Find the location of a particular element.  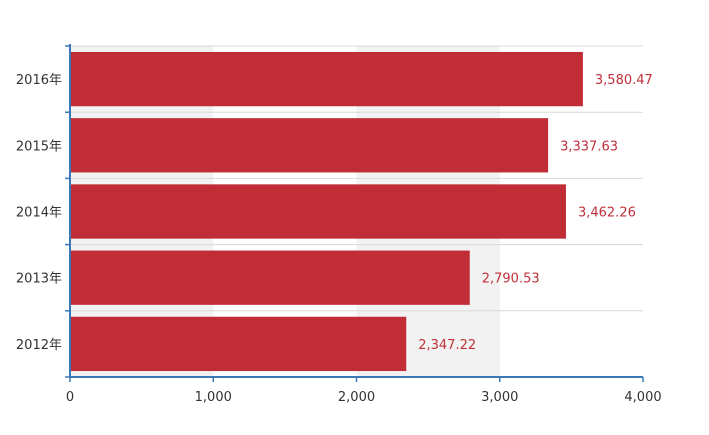

x-tick-label: 3,000 is located at coordinates (499, 397).